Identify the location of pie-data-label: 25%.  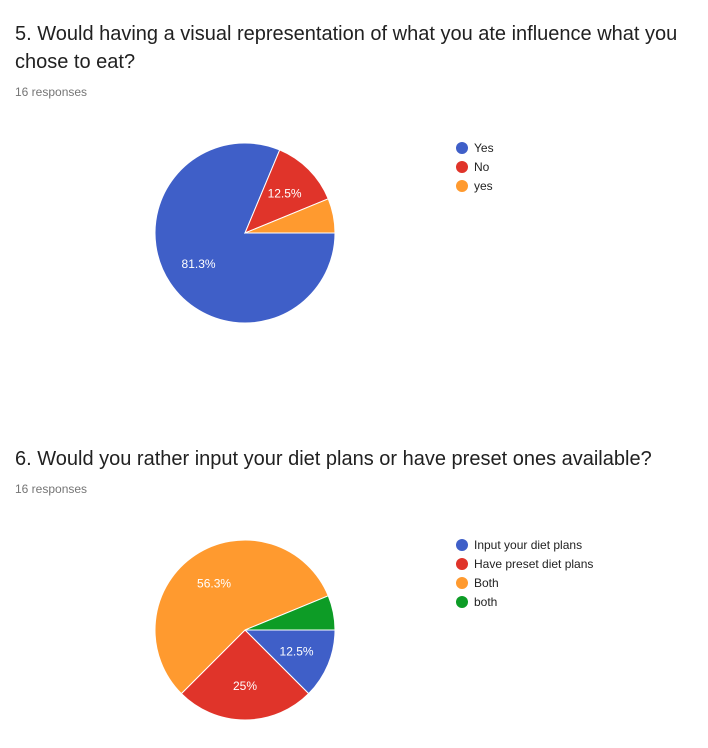
(245, 686).